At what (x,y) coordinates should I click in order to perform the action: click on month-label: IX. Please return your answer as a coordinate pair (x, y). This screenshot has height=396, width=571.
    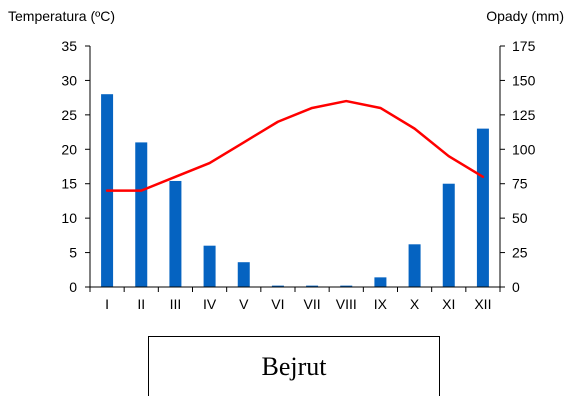
    Looking at the image, I should click on (381, 304).